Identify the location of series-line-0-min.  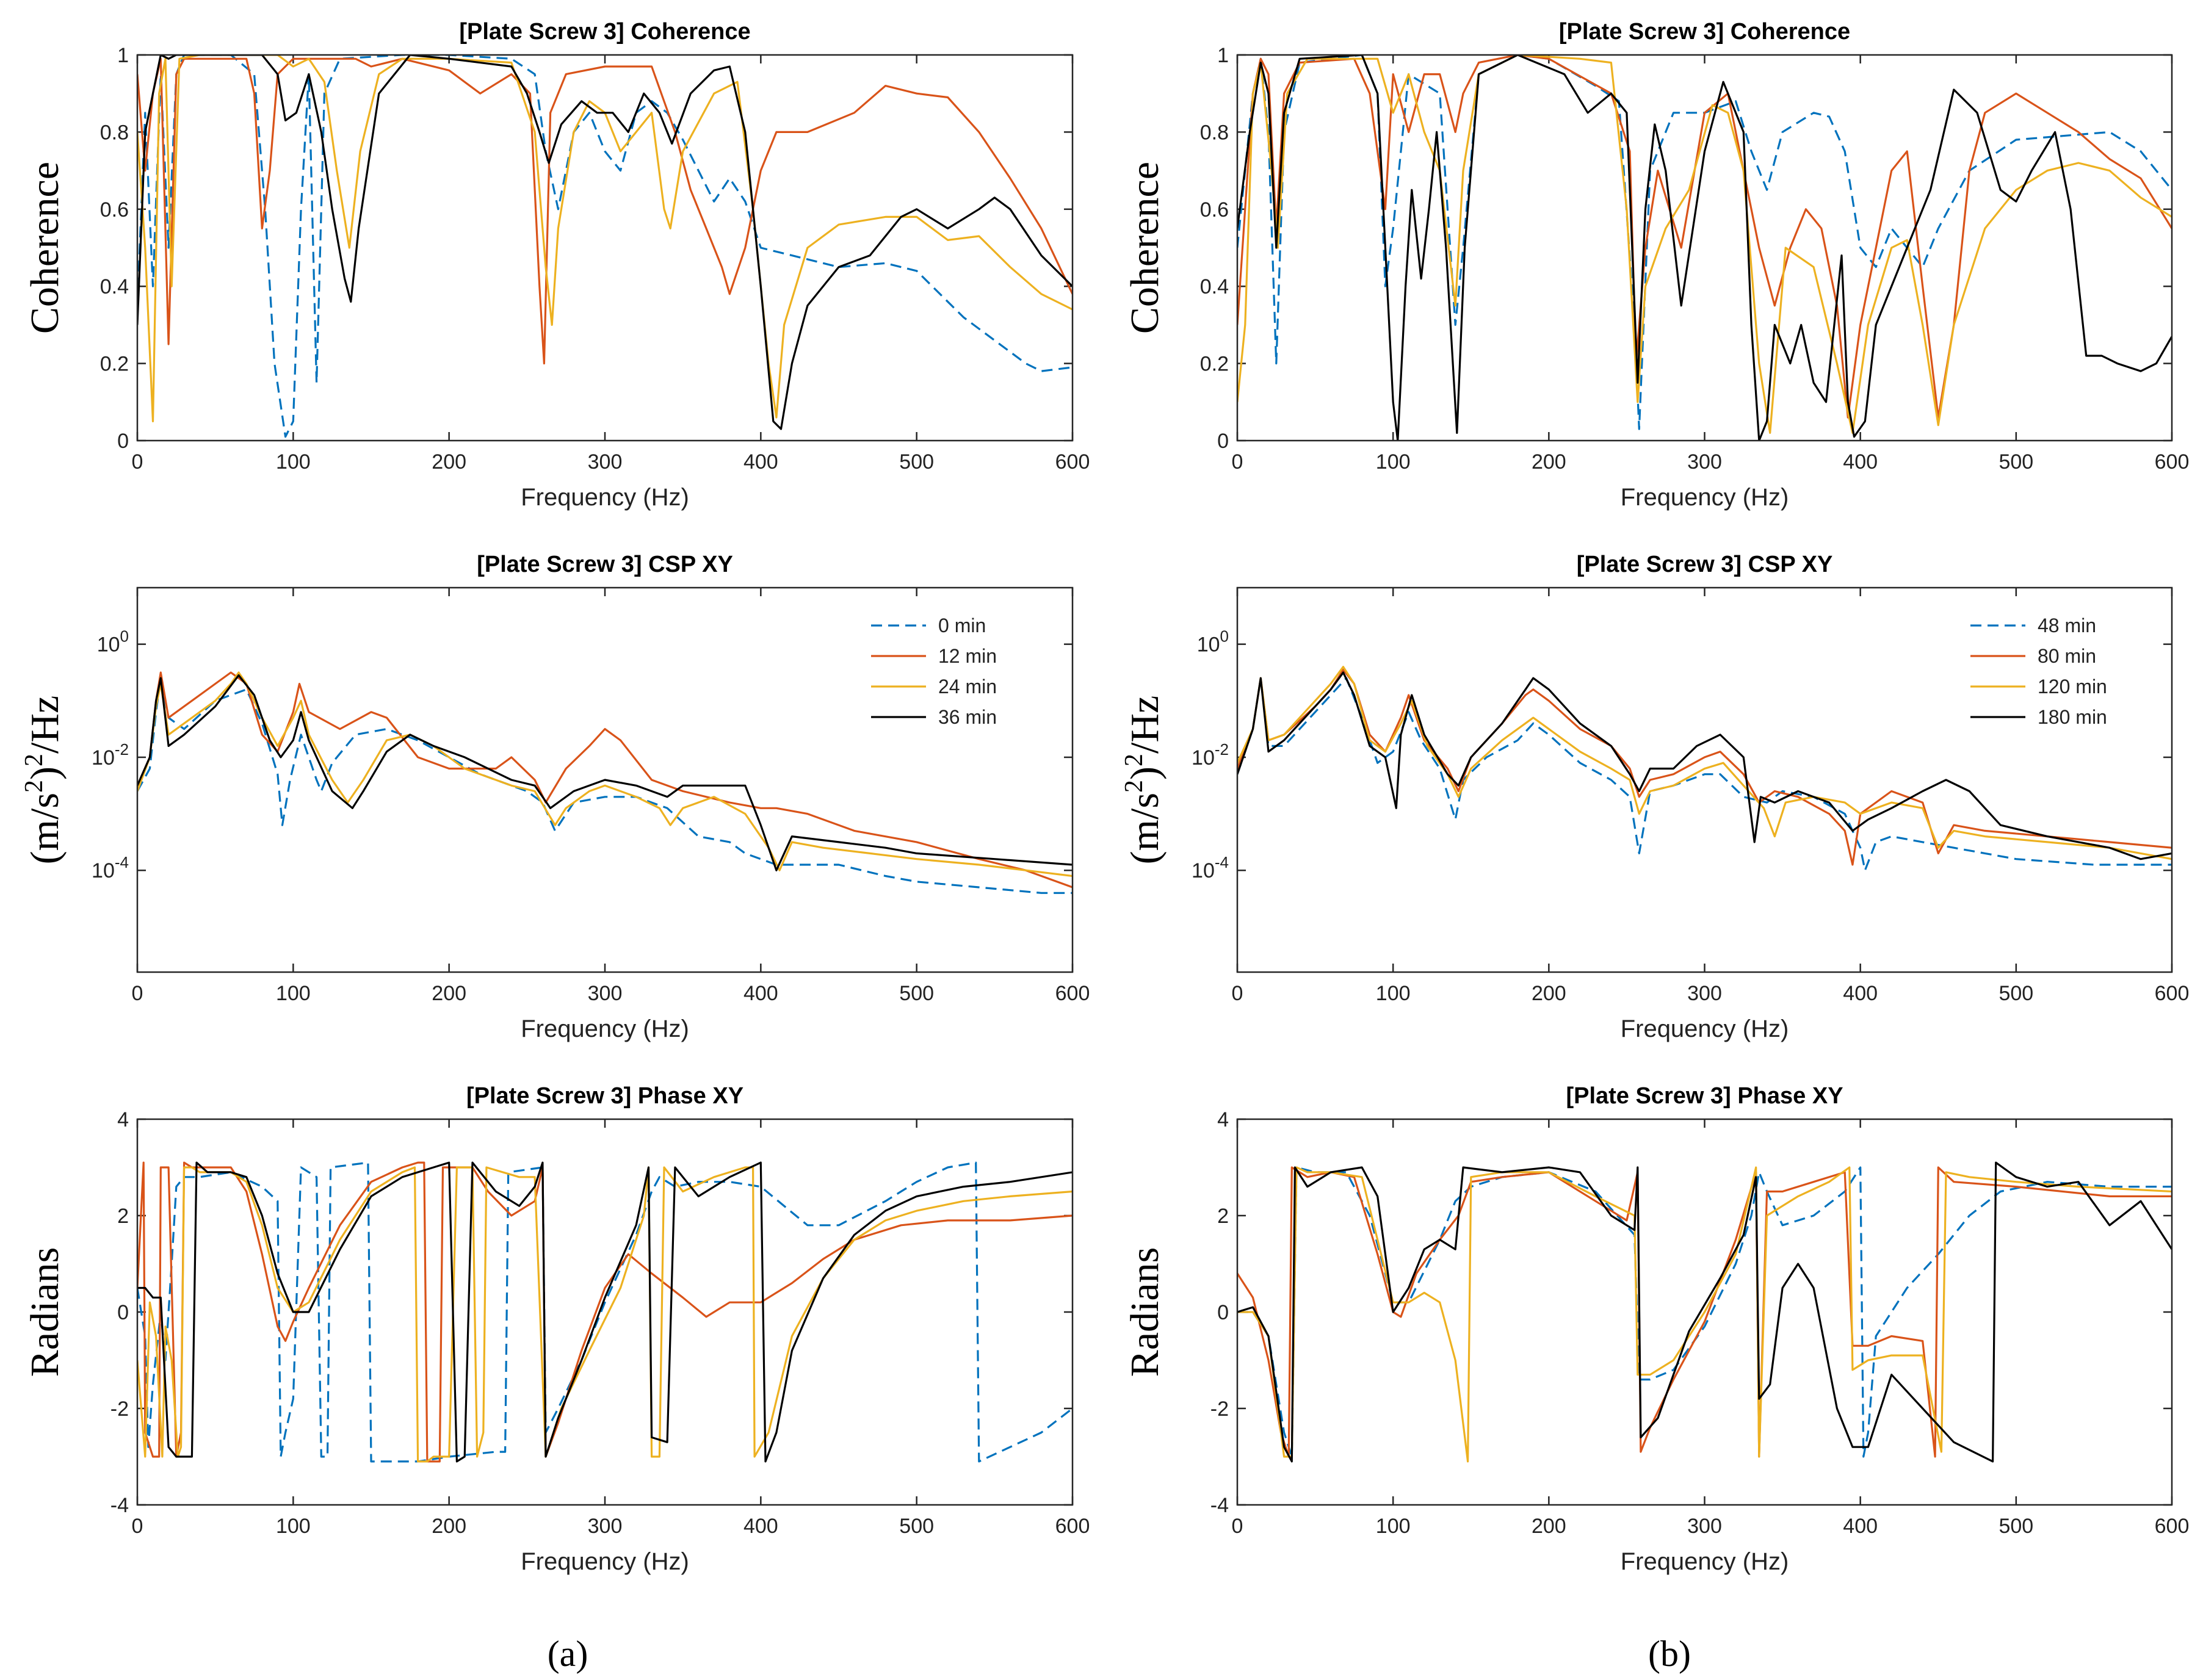
(605, 785).